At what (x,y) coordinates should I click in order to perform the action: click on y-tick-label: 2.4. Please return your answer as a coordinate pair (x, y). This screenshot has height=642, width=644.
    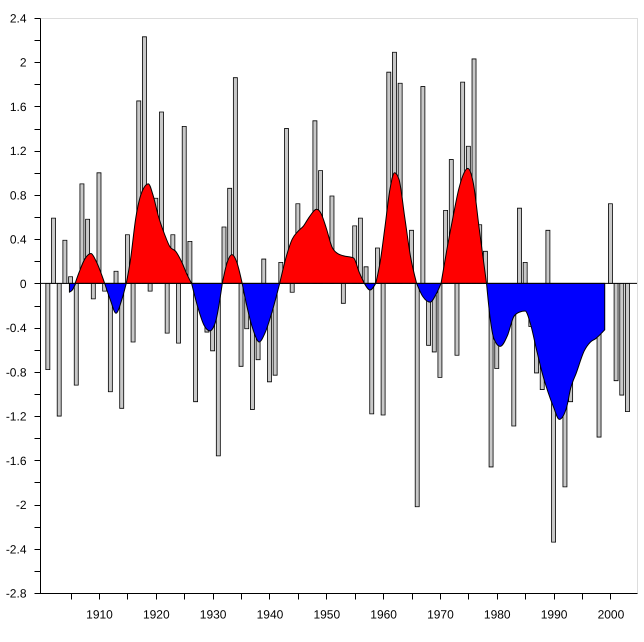
    Looking at the image, I should click on (18, 19).